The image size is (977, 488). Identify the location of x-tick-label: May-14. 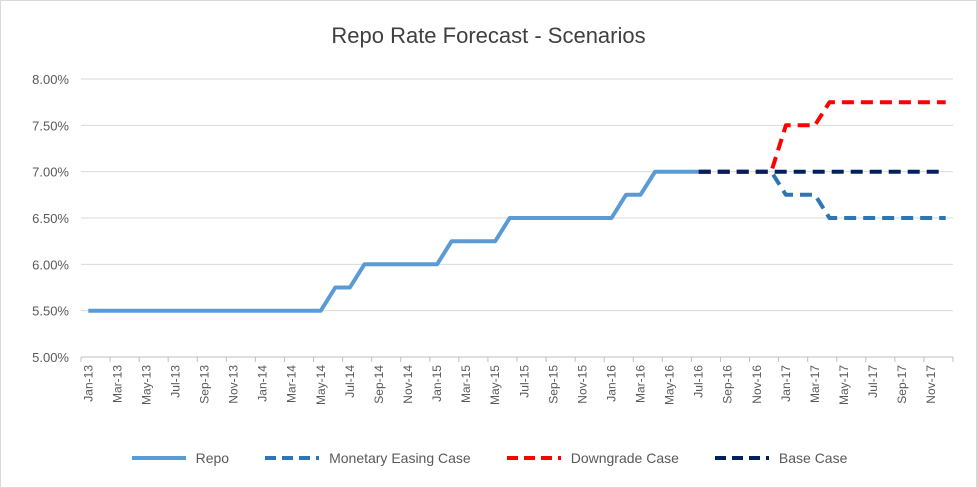
(321, 385).